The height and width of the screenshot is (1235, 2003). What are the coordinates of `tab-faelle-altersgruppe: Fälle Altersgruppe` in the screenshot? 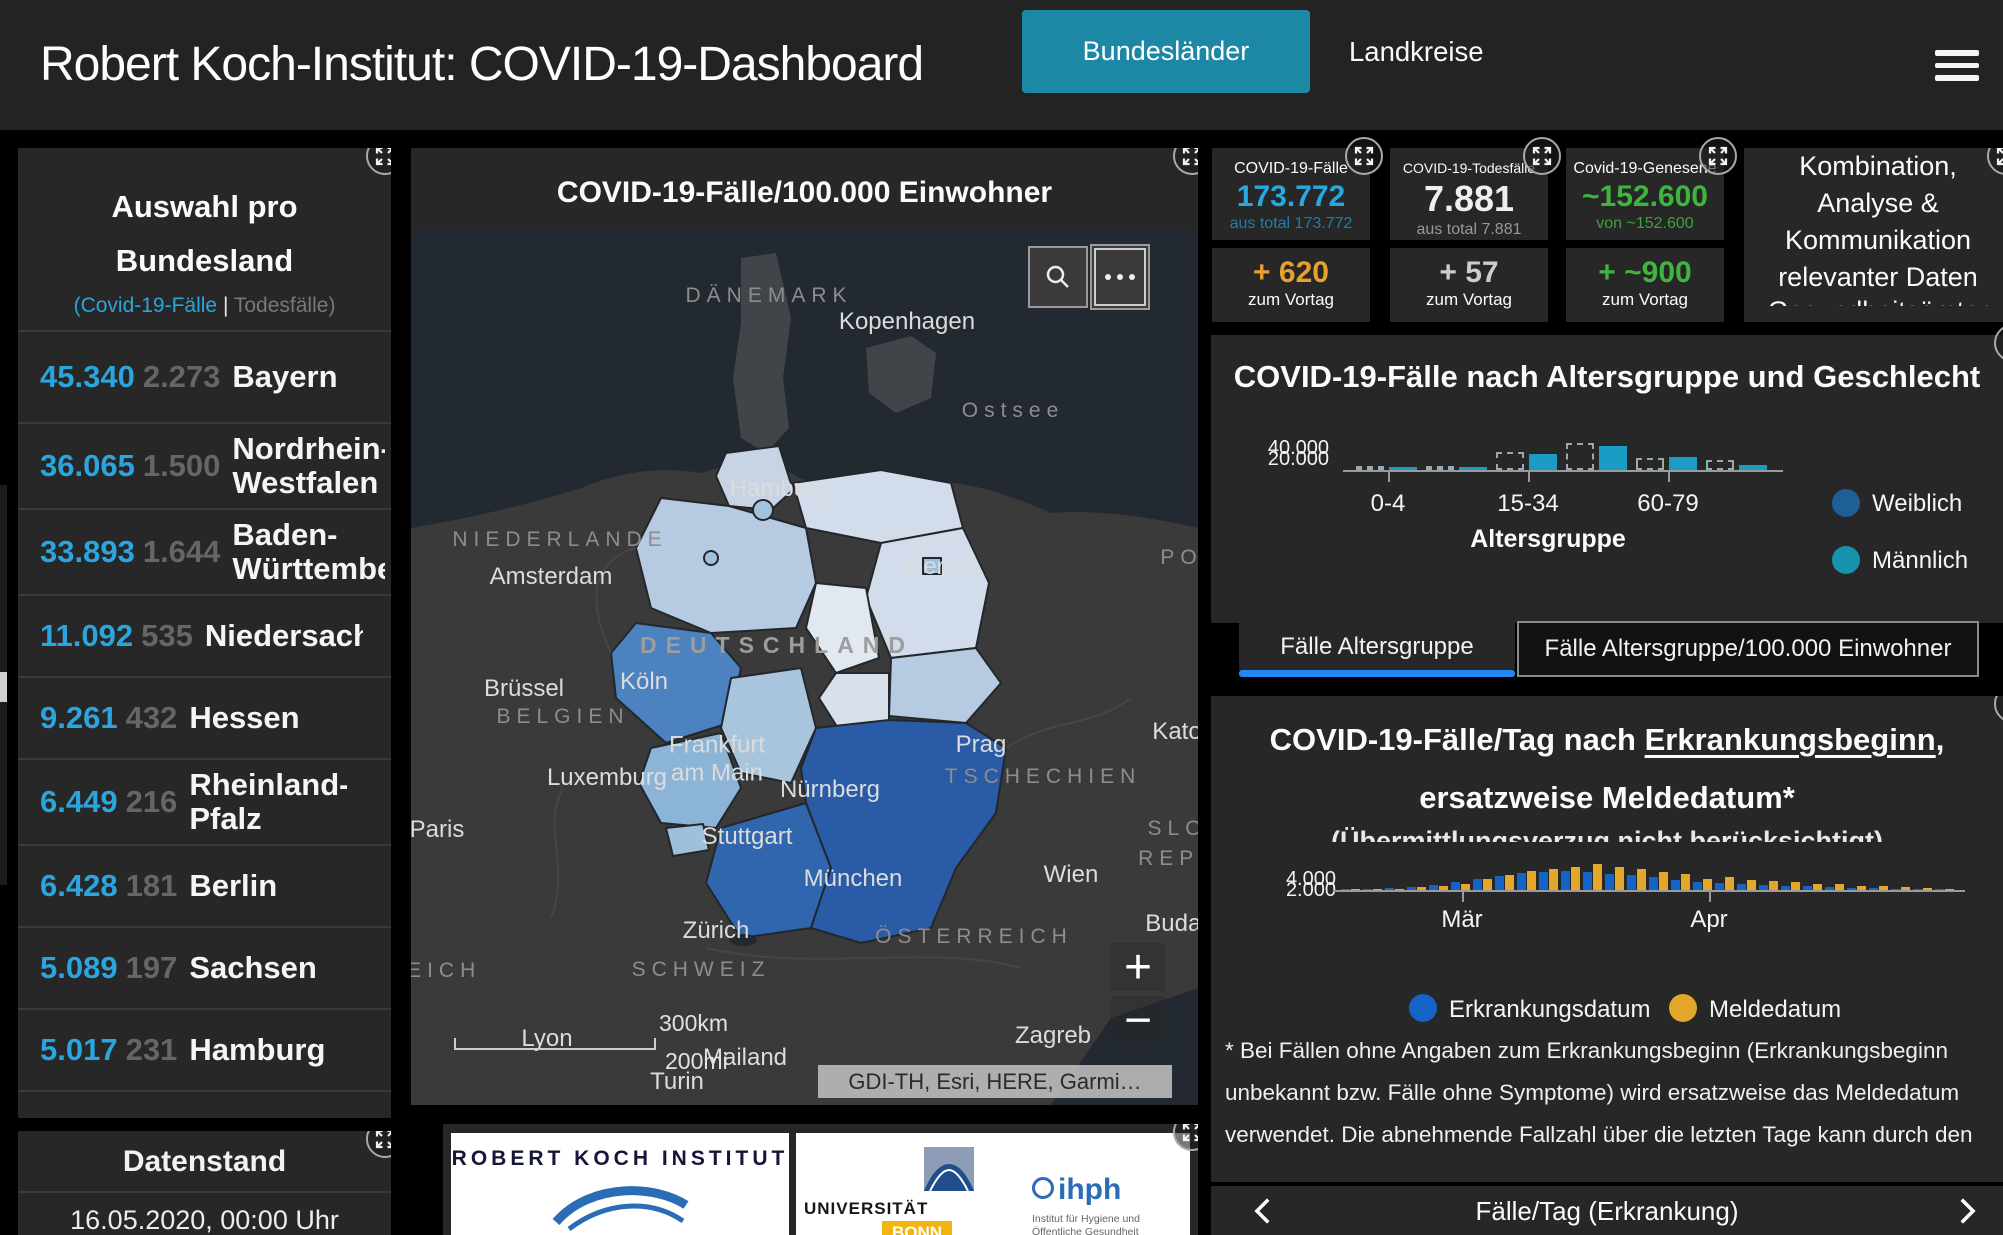 It's located at (1377, 646).